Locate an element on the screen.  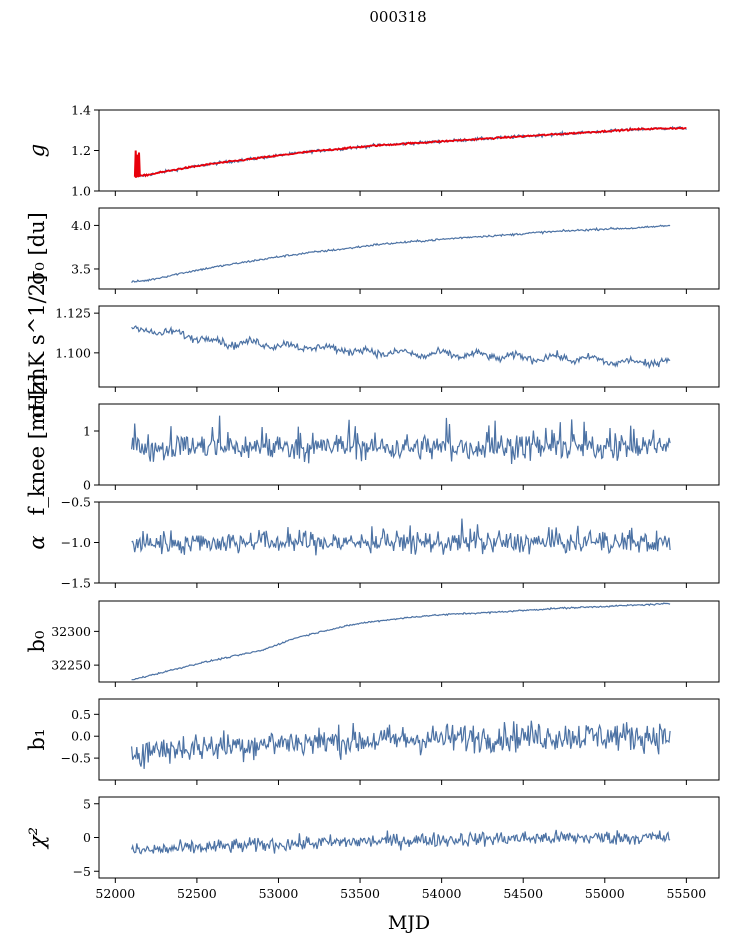
x-tick-label: 55000 is located at coordinates (605, 893).